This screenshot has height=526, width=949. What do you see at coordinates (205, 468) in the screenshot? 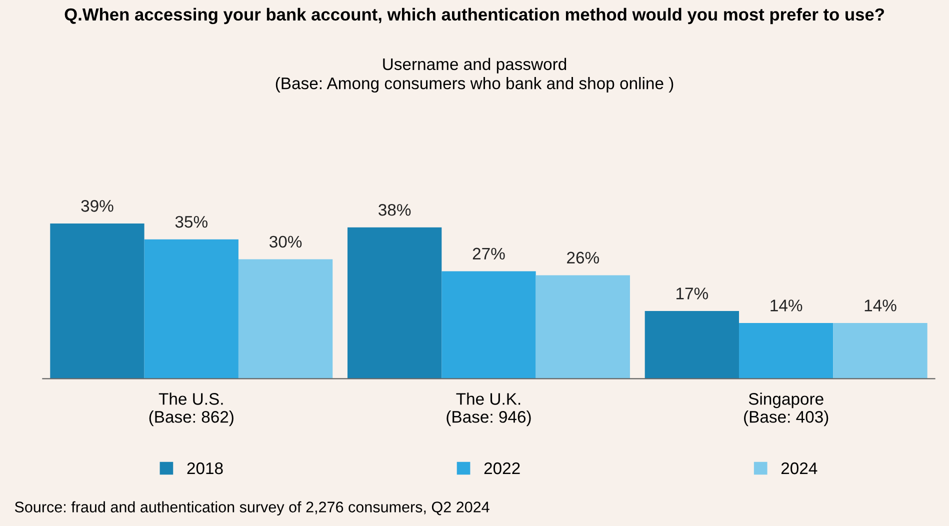
I see `legend-label: 2018` at bounding box center [205, 468].